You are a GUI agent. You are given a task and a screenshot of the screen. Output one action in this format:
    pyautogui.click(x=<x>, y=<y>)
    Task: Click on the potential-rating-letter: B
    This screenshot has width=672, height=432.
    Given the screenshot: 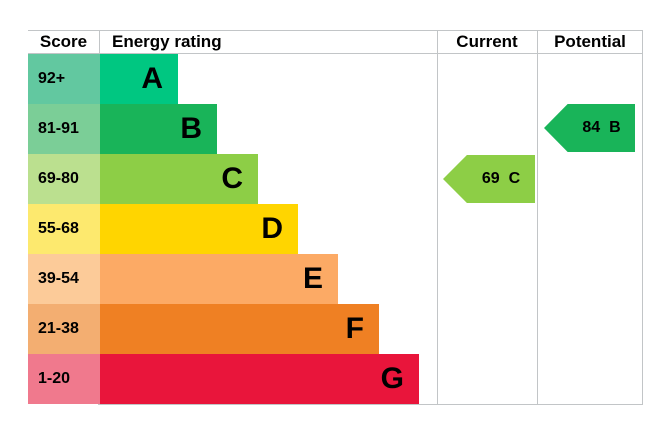 What is the action you would take?
    pyautogui.click(x=615, y=127)
    